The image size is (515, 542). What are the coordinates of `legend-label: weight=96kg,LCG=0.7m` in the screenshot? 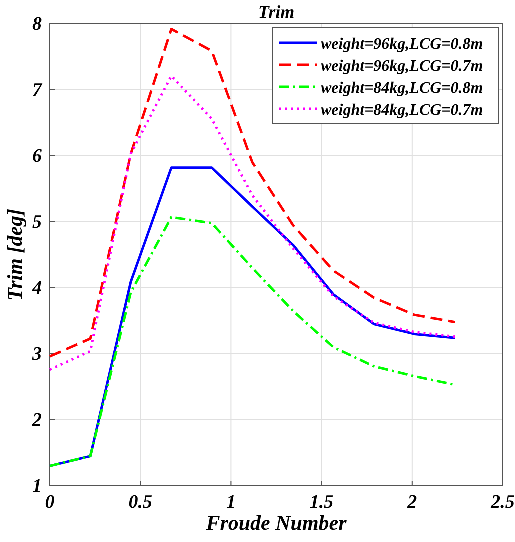 It's located at (402, 66).